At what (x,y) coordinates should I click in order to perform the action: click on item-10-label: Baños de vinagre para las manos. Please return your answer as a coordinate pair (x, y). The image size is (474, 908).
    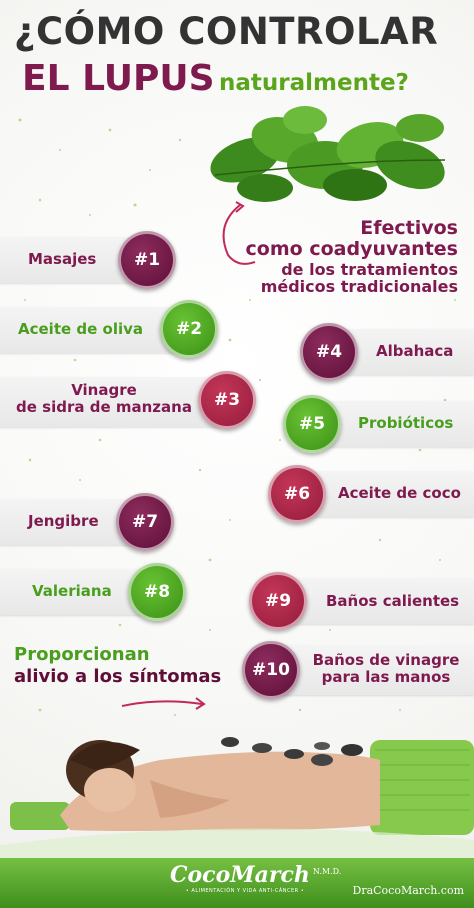
    Looking at the image, I should click on (386, 669).